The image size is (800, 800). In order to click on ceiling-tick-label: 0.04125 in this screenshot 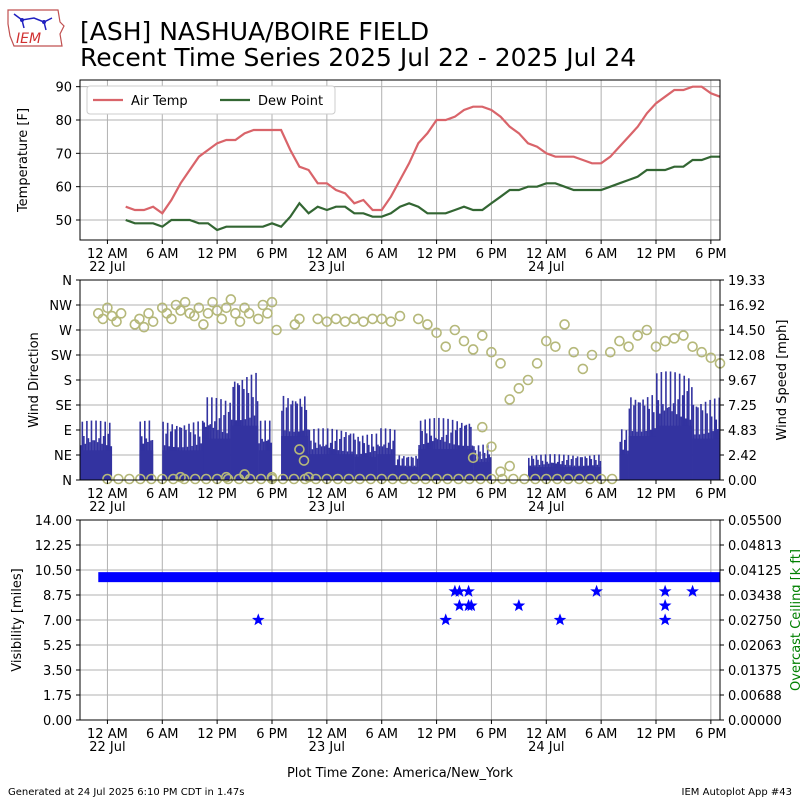, I will do `click(755, 571)`.